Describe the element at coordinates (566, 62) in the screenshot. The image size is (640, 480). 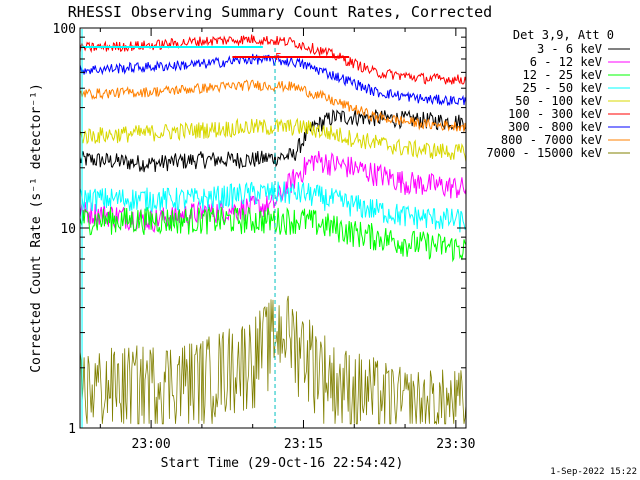
I see `legend-label-1: 6 - 12 keV` at that location.